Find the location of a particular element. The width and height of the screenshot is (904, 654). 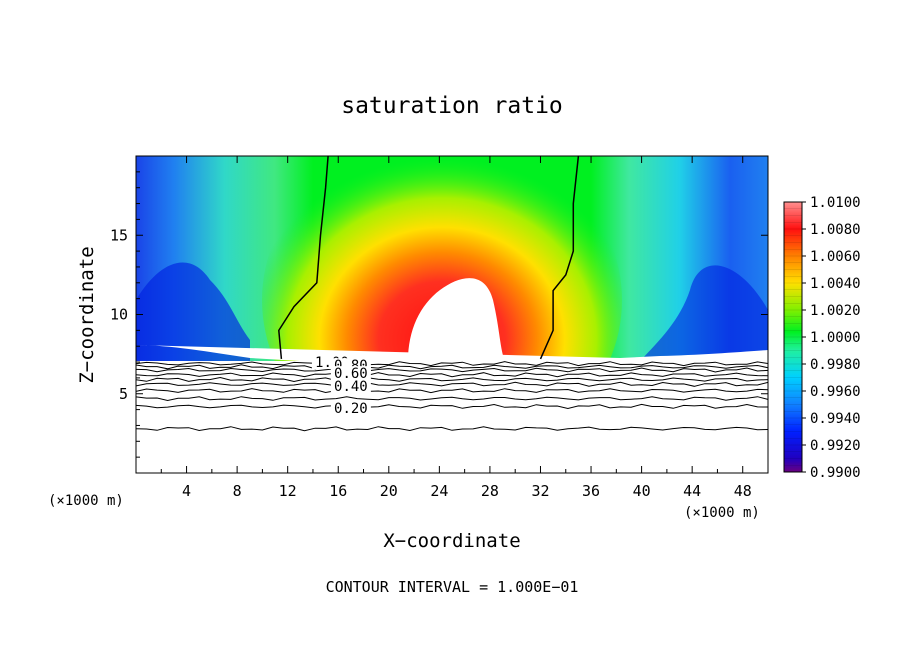

x-tick-label: 28 is located at coordinates (490, 491).